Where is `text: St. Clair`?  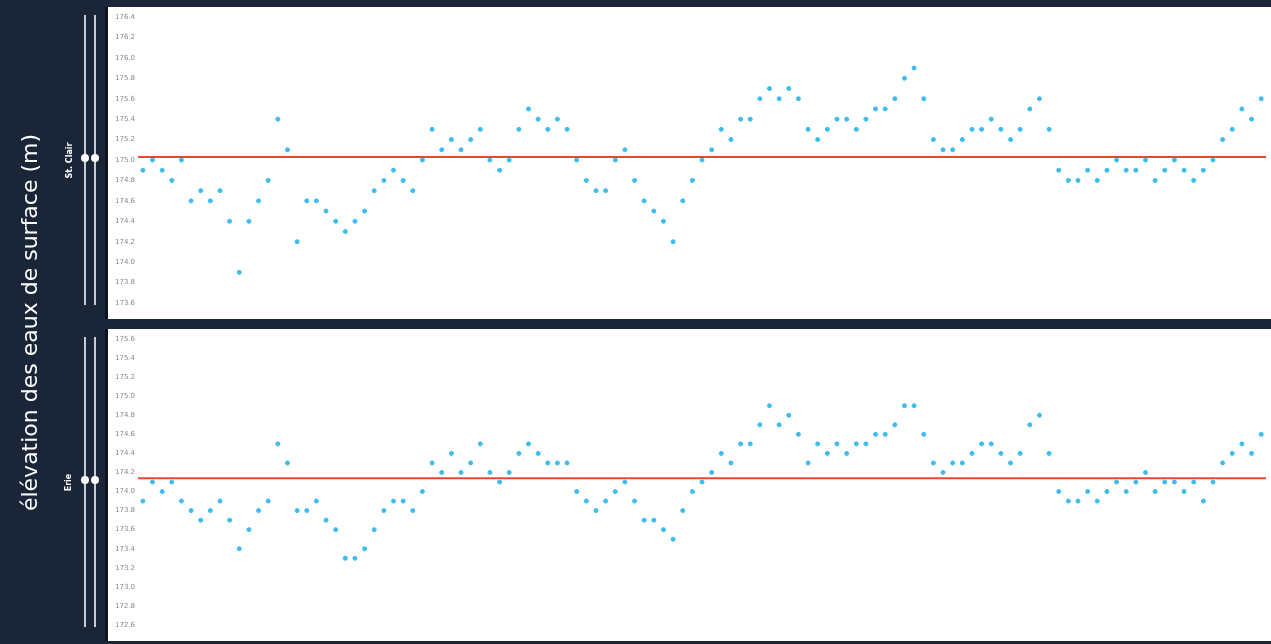
text: St. Clair is located at coordinates (69, 160).